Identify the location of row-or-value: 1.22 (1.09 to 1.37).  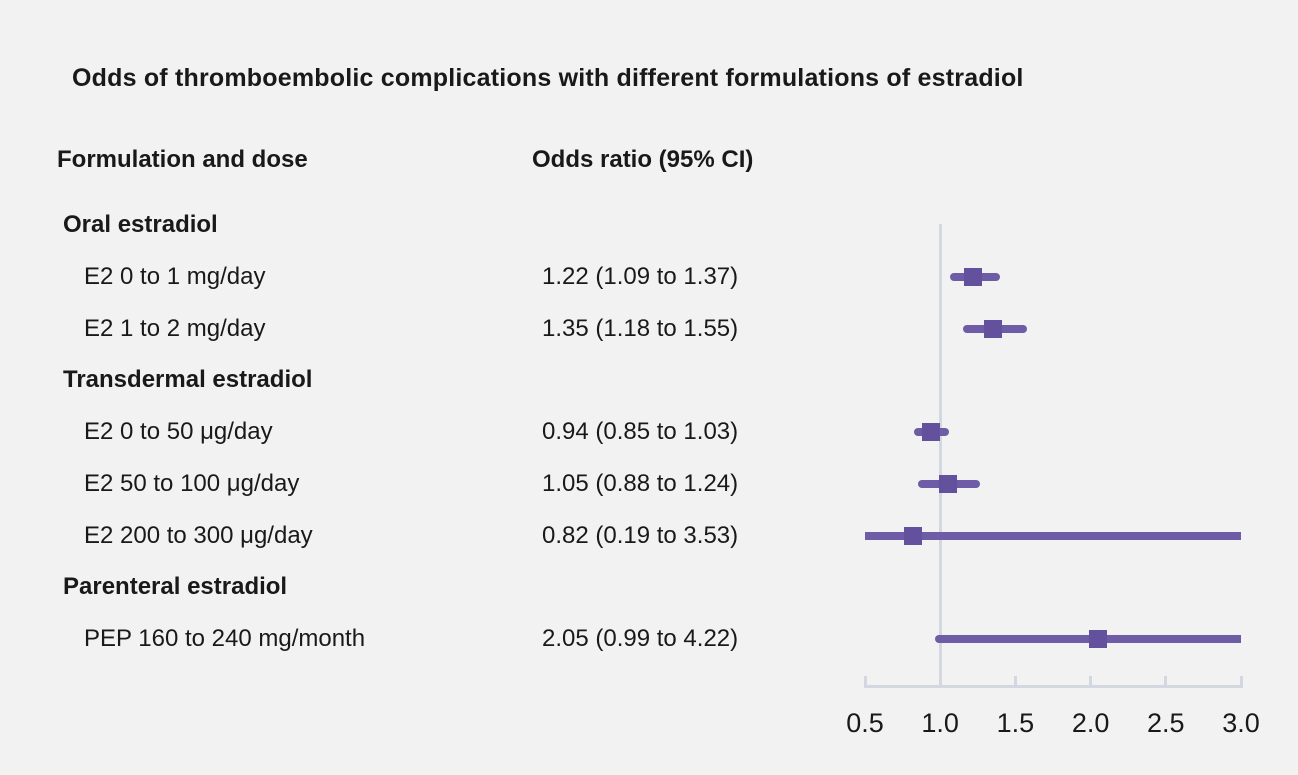
(640, 276).